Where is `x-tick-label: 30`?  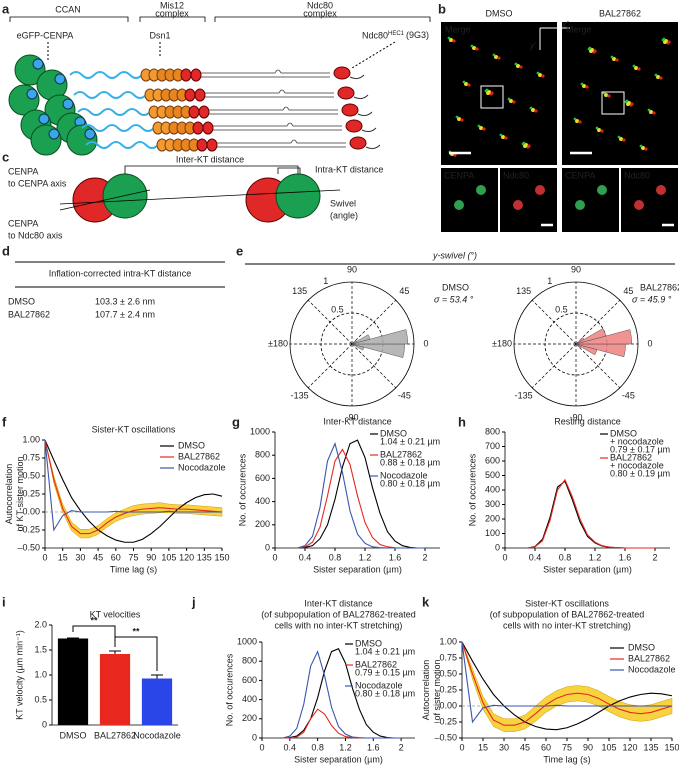 x-tick-label: 30 is located at coordinates (504, 747).